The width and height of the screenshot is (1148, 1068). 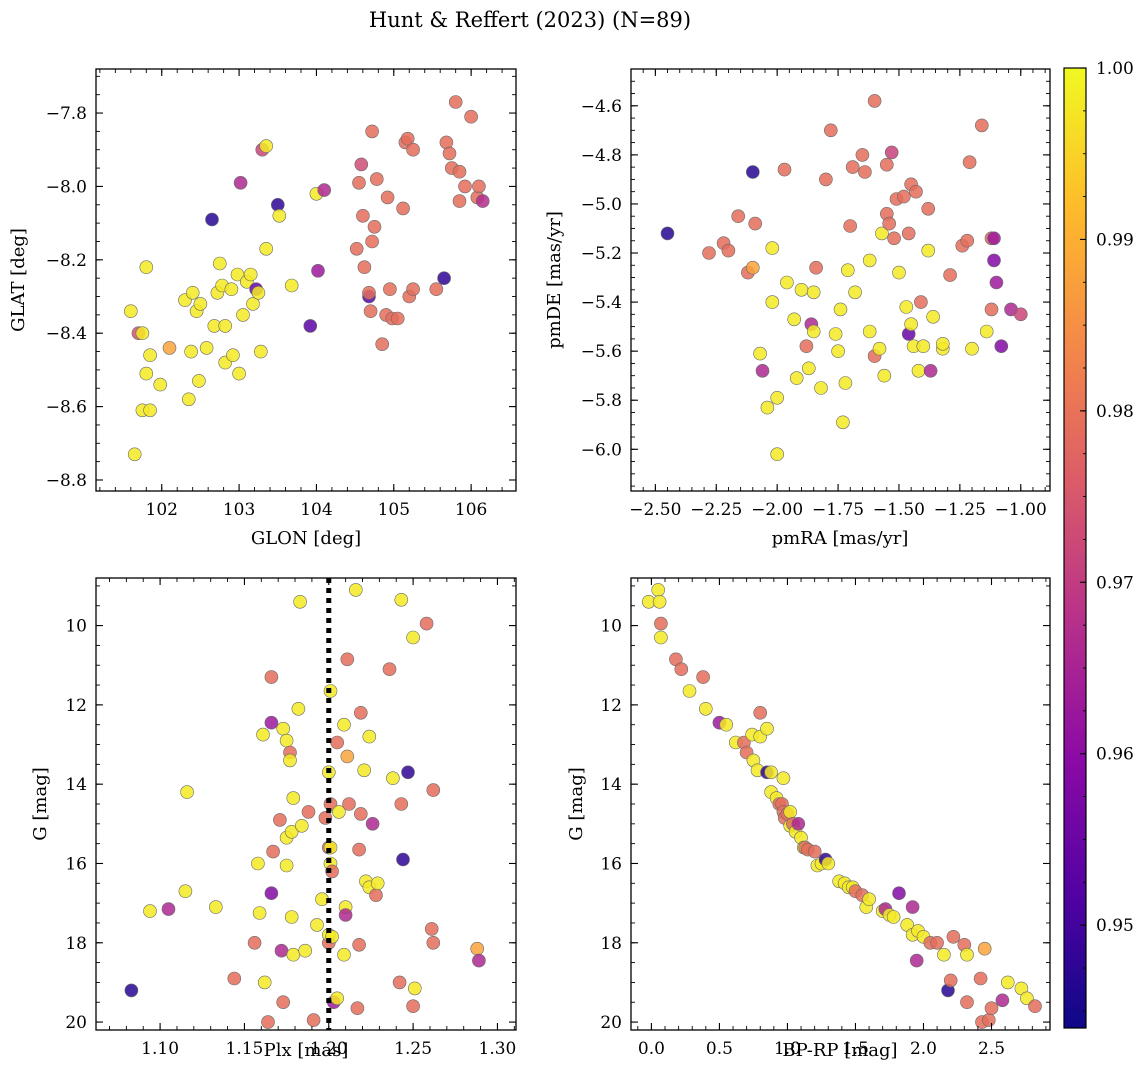 I want to click on colorbar-tick-label-0p96: 0.96, so click(x=1115, y=755).